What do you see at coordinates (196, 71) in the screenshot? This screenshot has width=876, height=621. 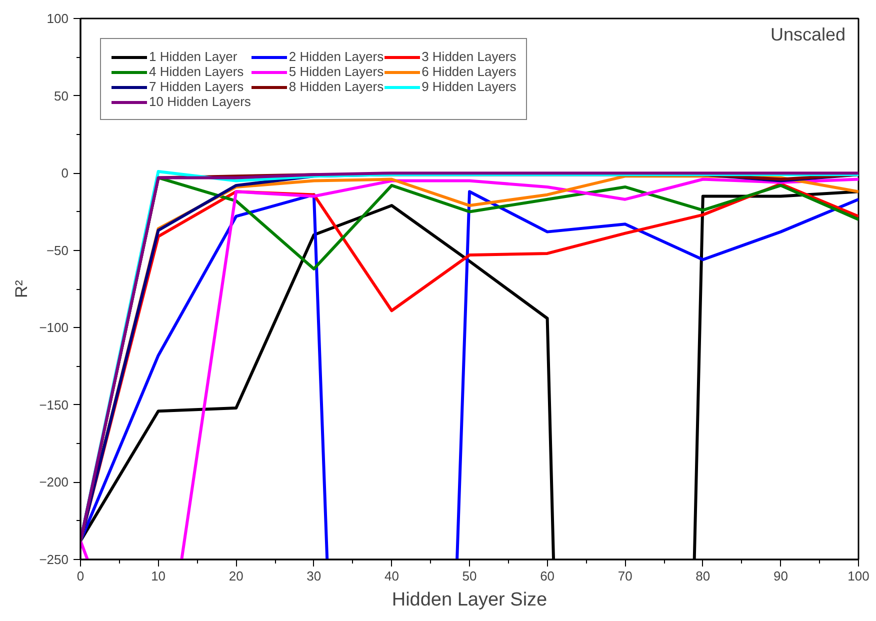 I see `legend-label: 4 Hidden Layers` at bounding box center [196, 71].